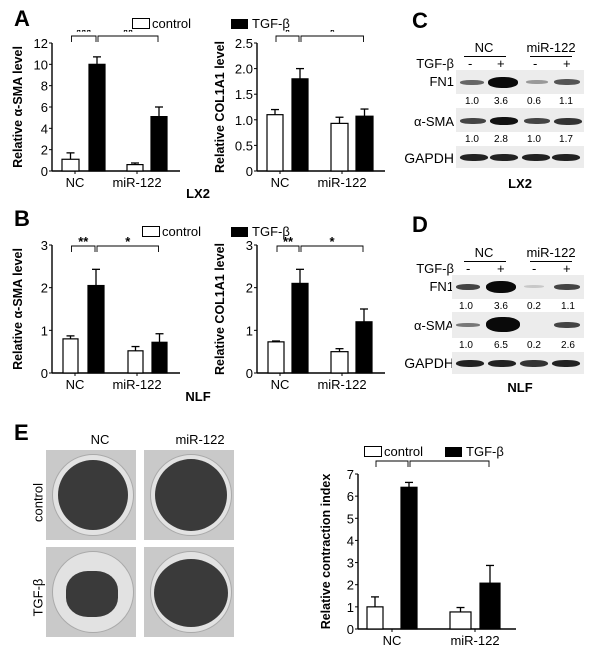 The image size is (600, 655). What do you see at coordinates (435, 268) in the screenshot?
I see `treatment-label: TGF-β` at bounding box center [435, 268].